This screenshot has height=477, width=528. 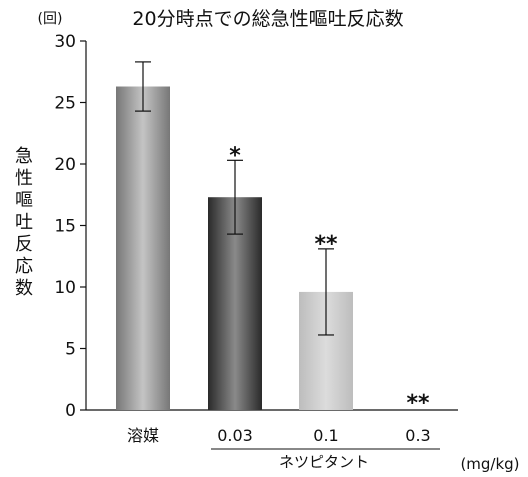 I want to click on y-tick-label: 5, so click(x=70, y=350).